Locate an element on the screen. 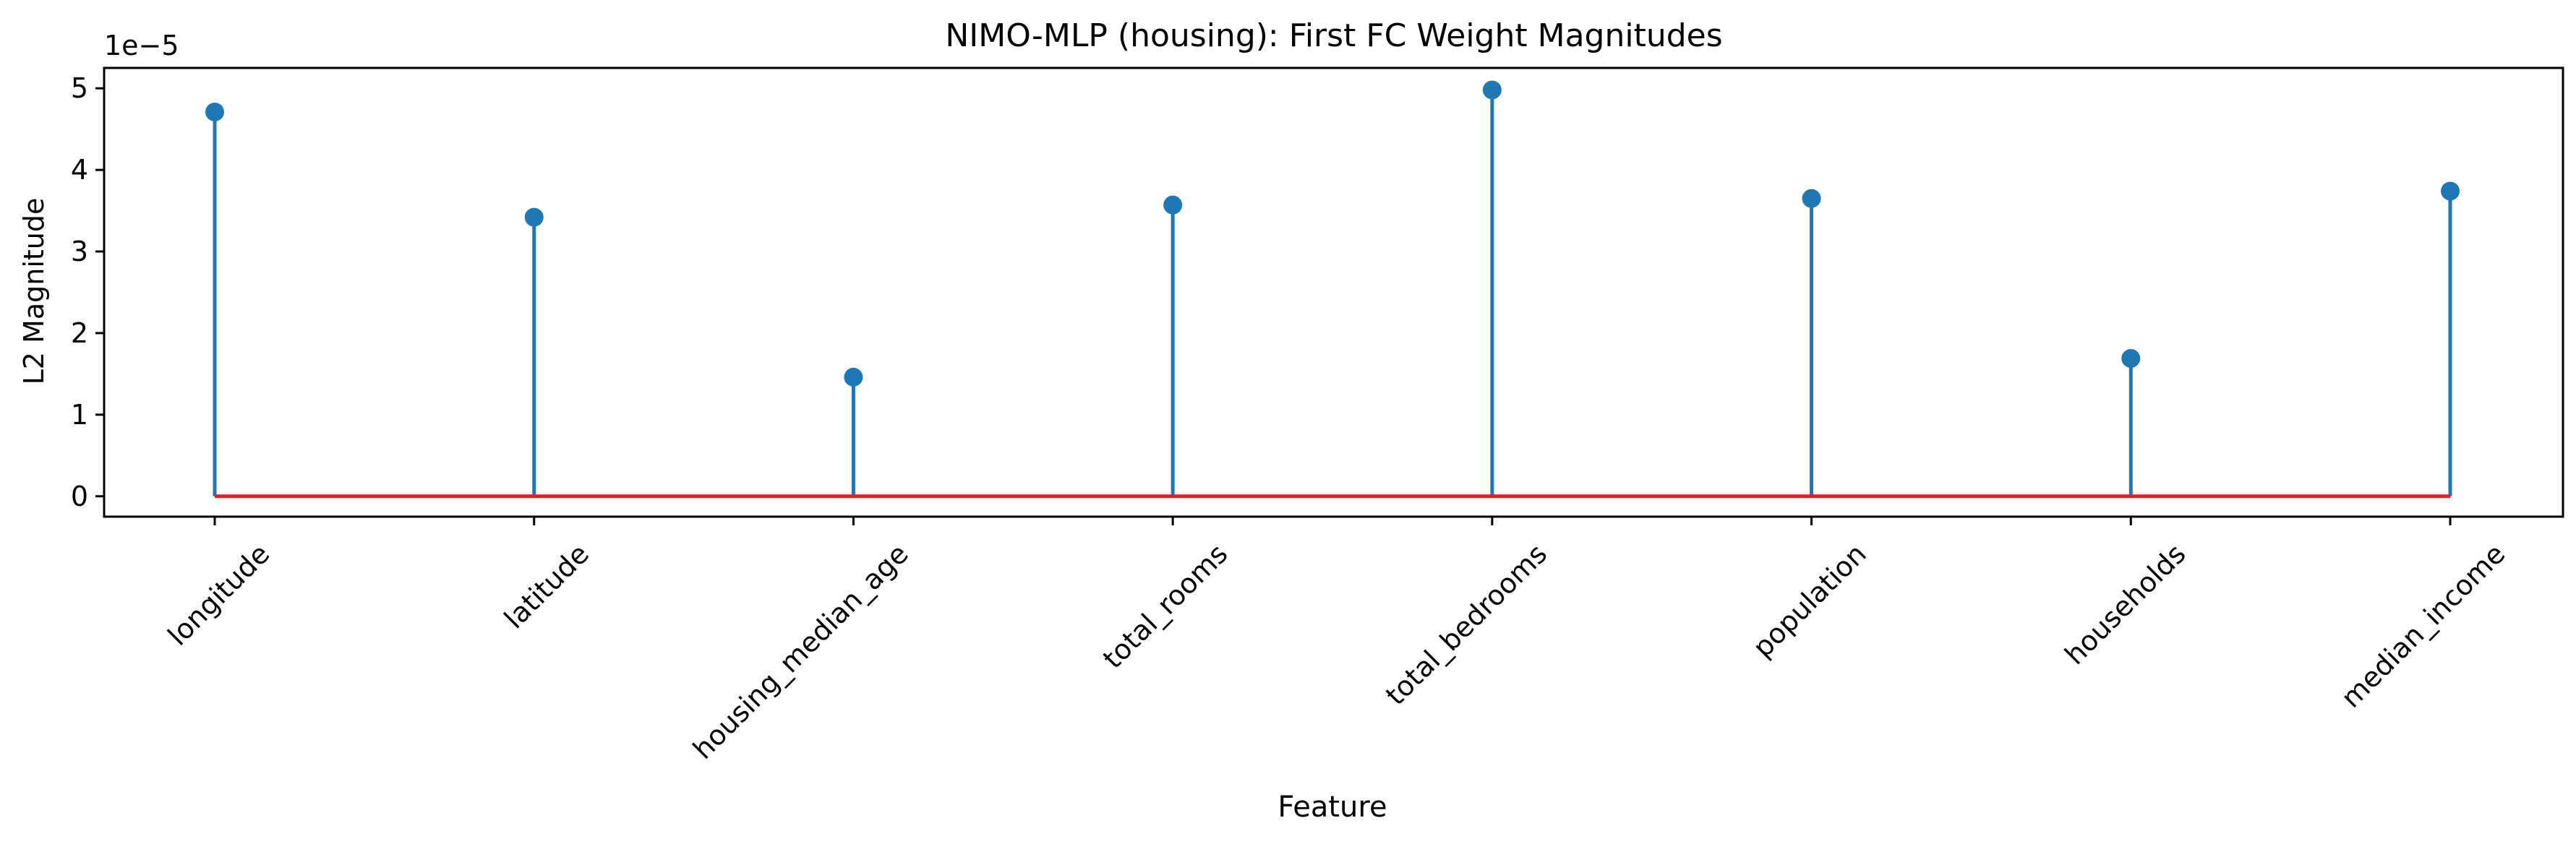  y-tick-label: 5 is located at coordinates (79, 88).